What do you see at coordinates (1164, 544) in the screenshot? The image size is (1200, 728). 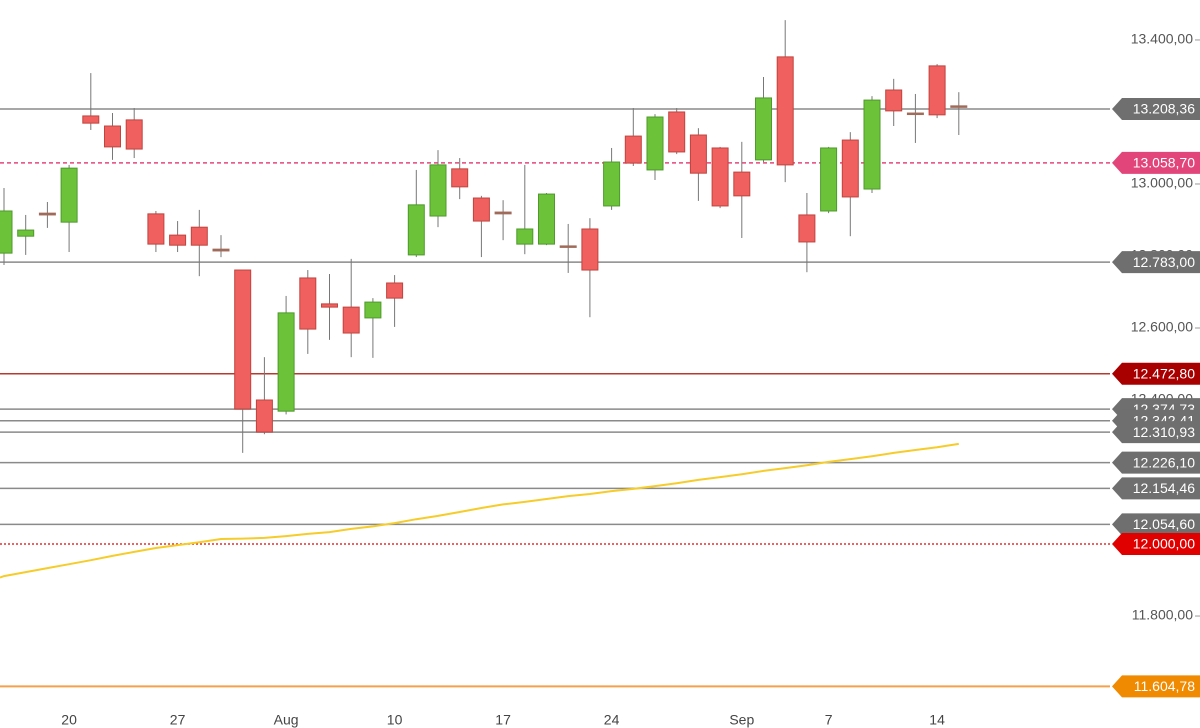 I see `level-label: 12.000,00` at bounding box center [1164, 544].